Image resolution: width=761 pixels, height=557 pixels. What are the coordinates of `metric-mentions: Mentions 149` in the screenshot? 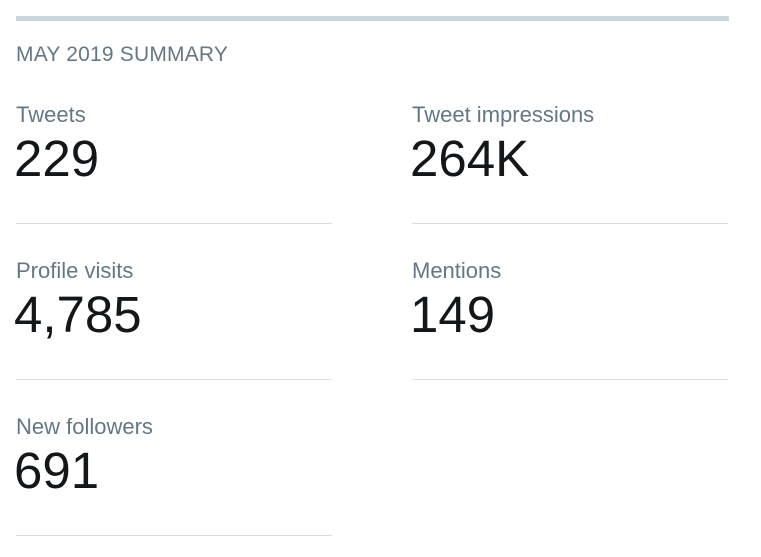 It's located at (569, 317).